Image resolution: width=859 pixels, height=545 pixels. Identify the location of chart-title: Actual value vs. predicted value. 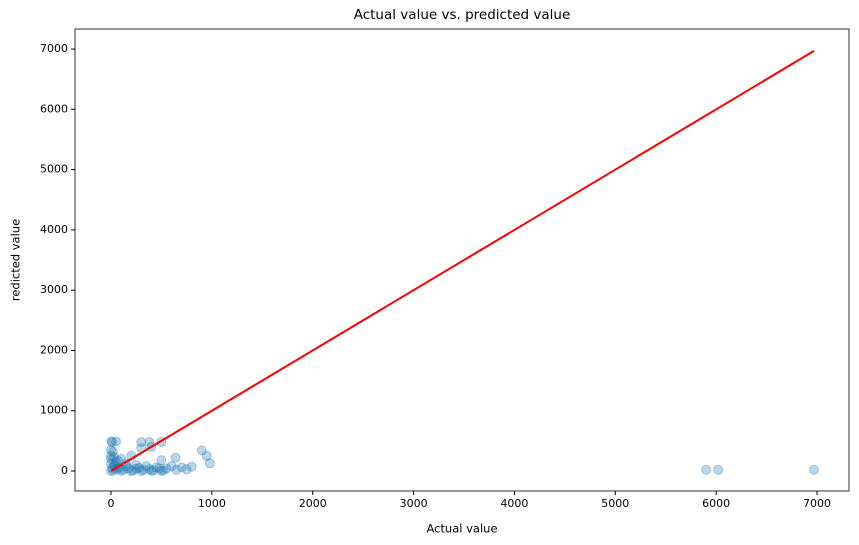
(462, 15).